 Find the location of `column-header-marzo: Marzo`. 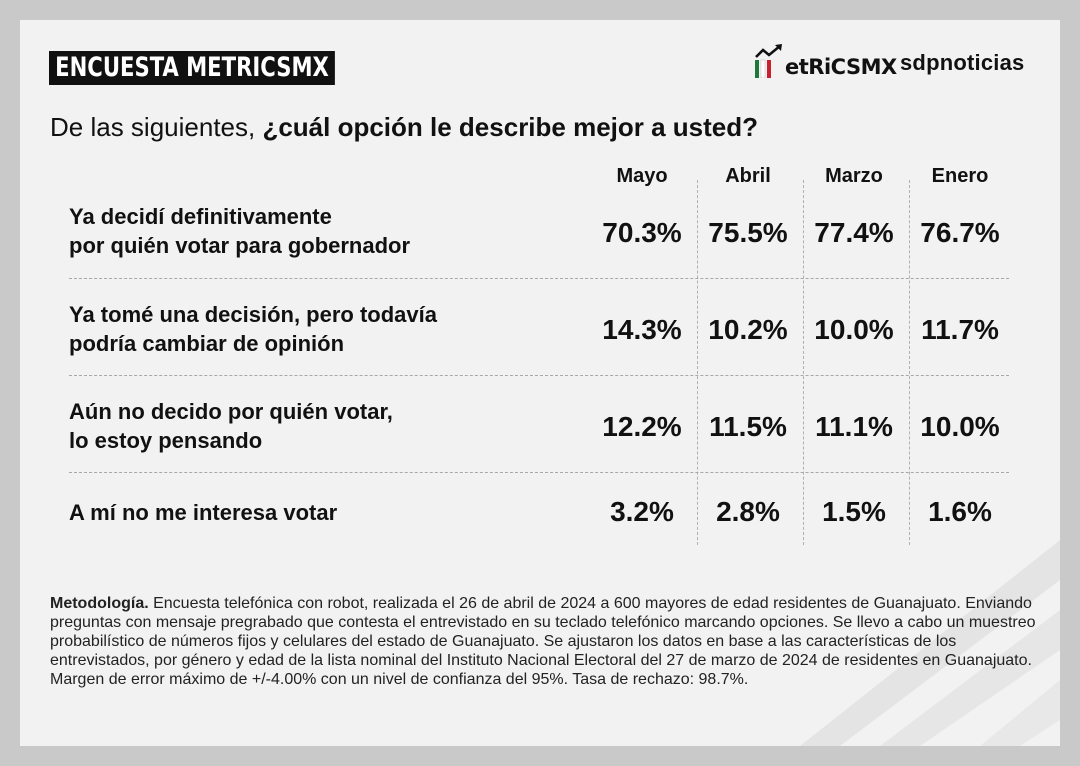

column-header-marzo: Marzo is located at coordinates (854, 176).